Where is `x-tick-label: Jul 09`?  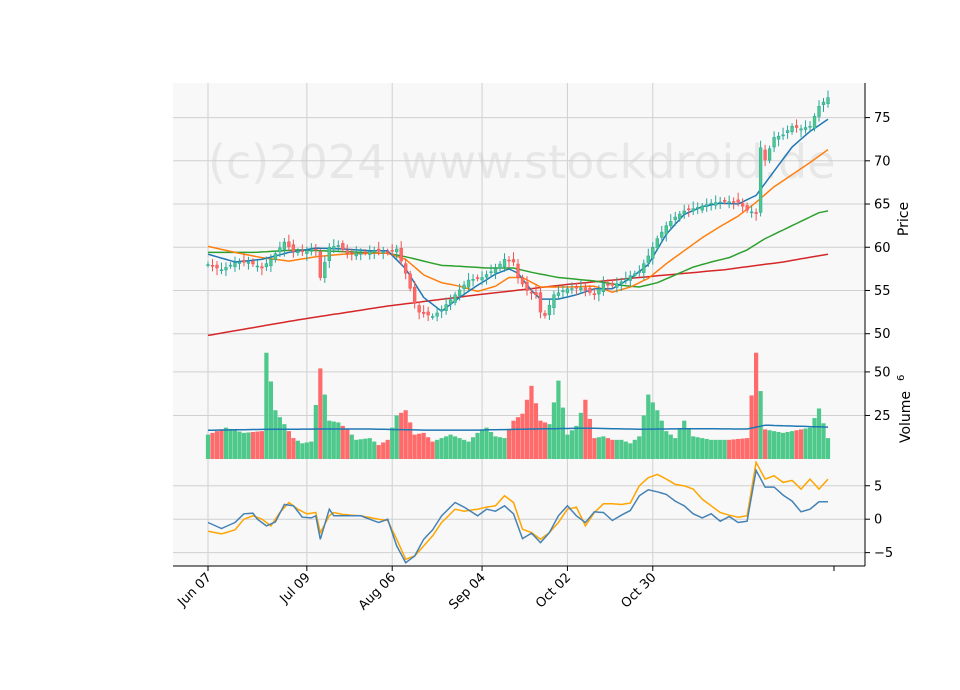 x-tick-label: Jul 09 is located at coordinates (295, 588).